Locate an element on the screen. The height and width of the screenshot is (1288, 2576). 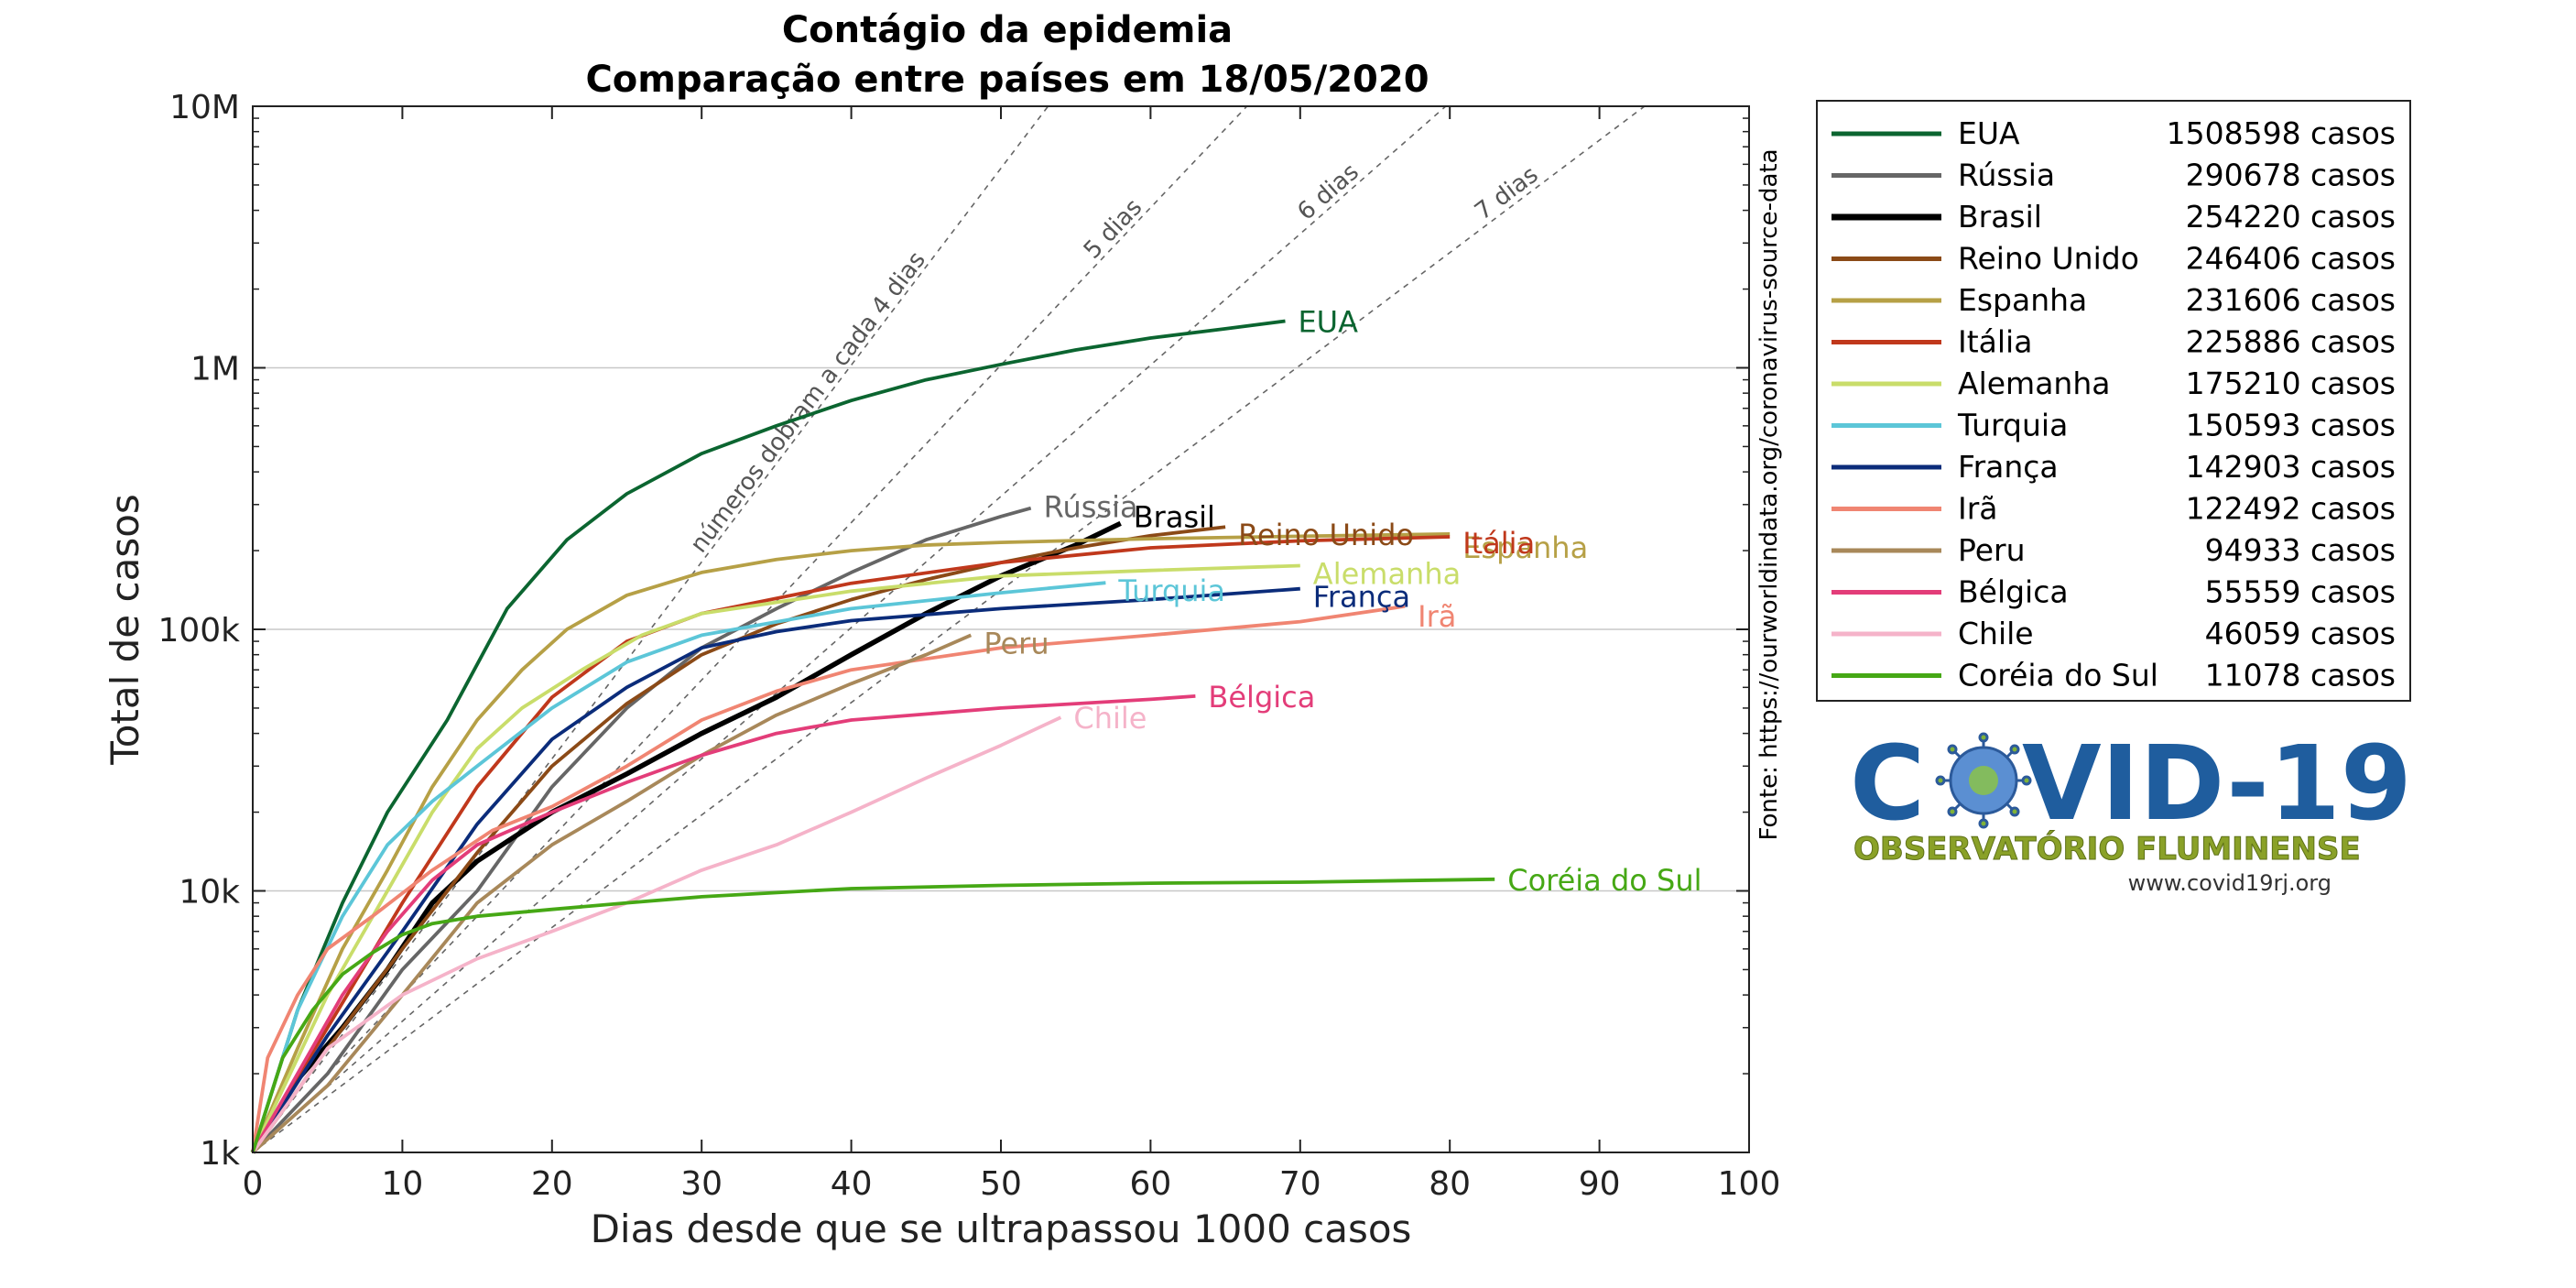
series-line-chile is located at coordinates (656, 935).